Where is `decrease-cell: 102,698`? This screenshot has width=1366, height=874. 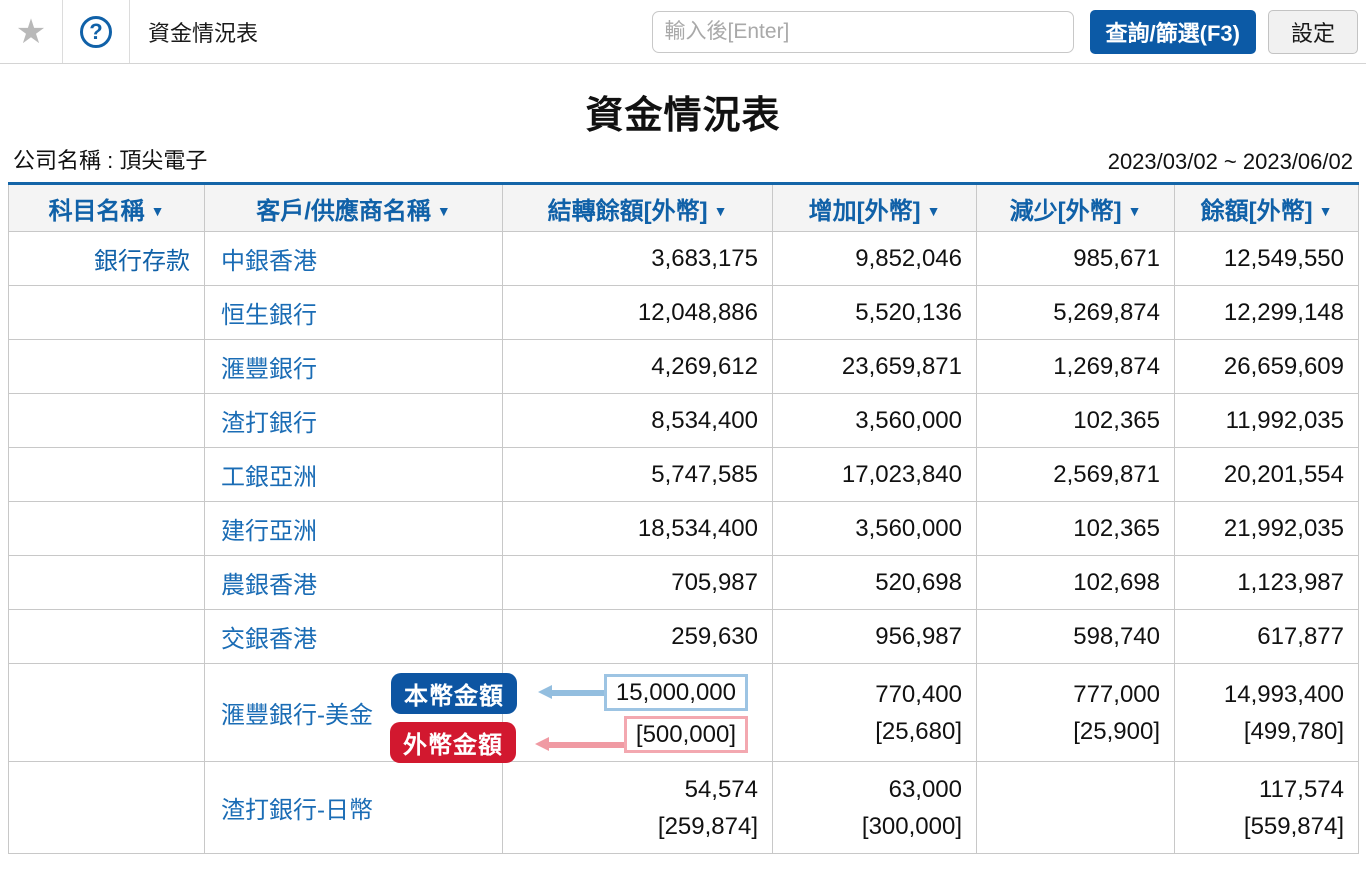
decrease-cell: 102,698 is located at coordinates (1075, 582).